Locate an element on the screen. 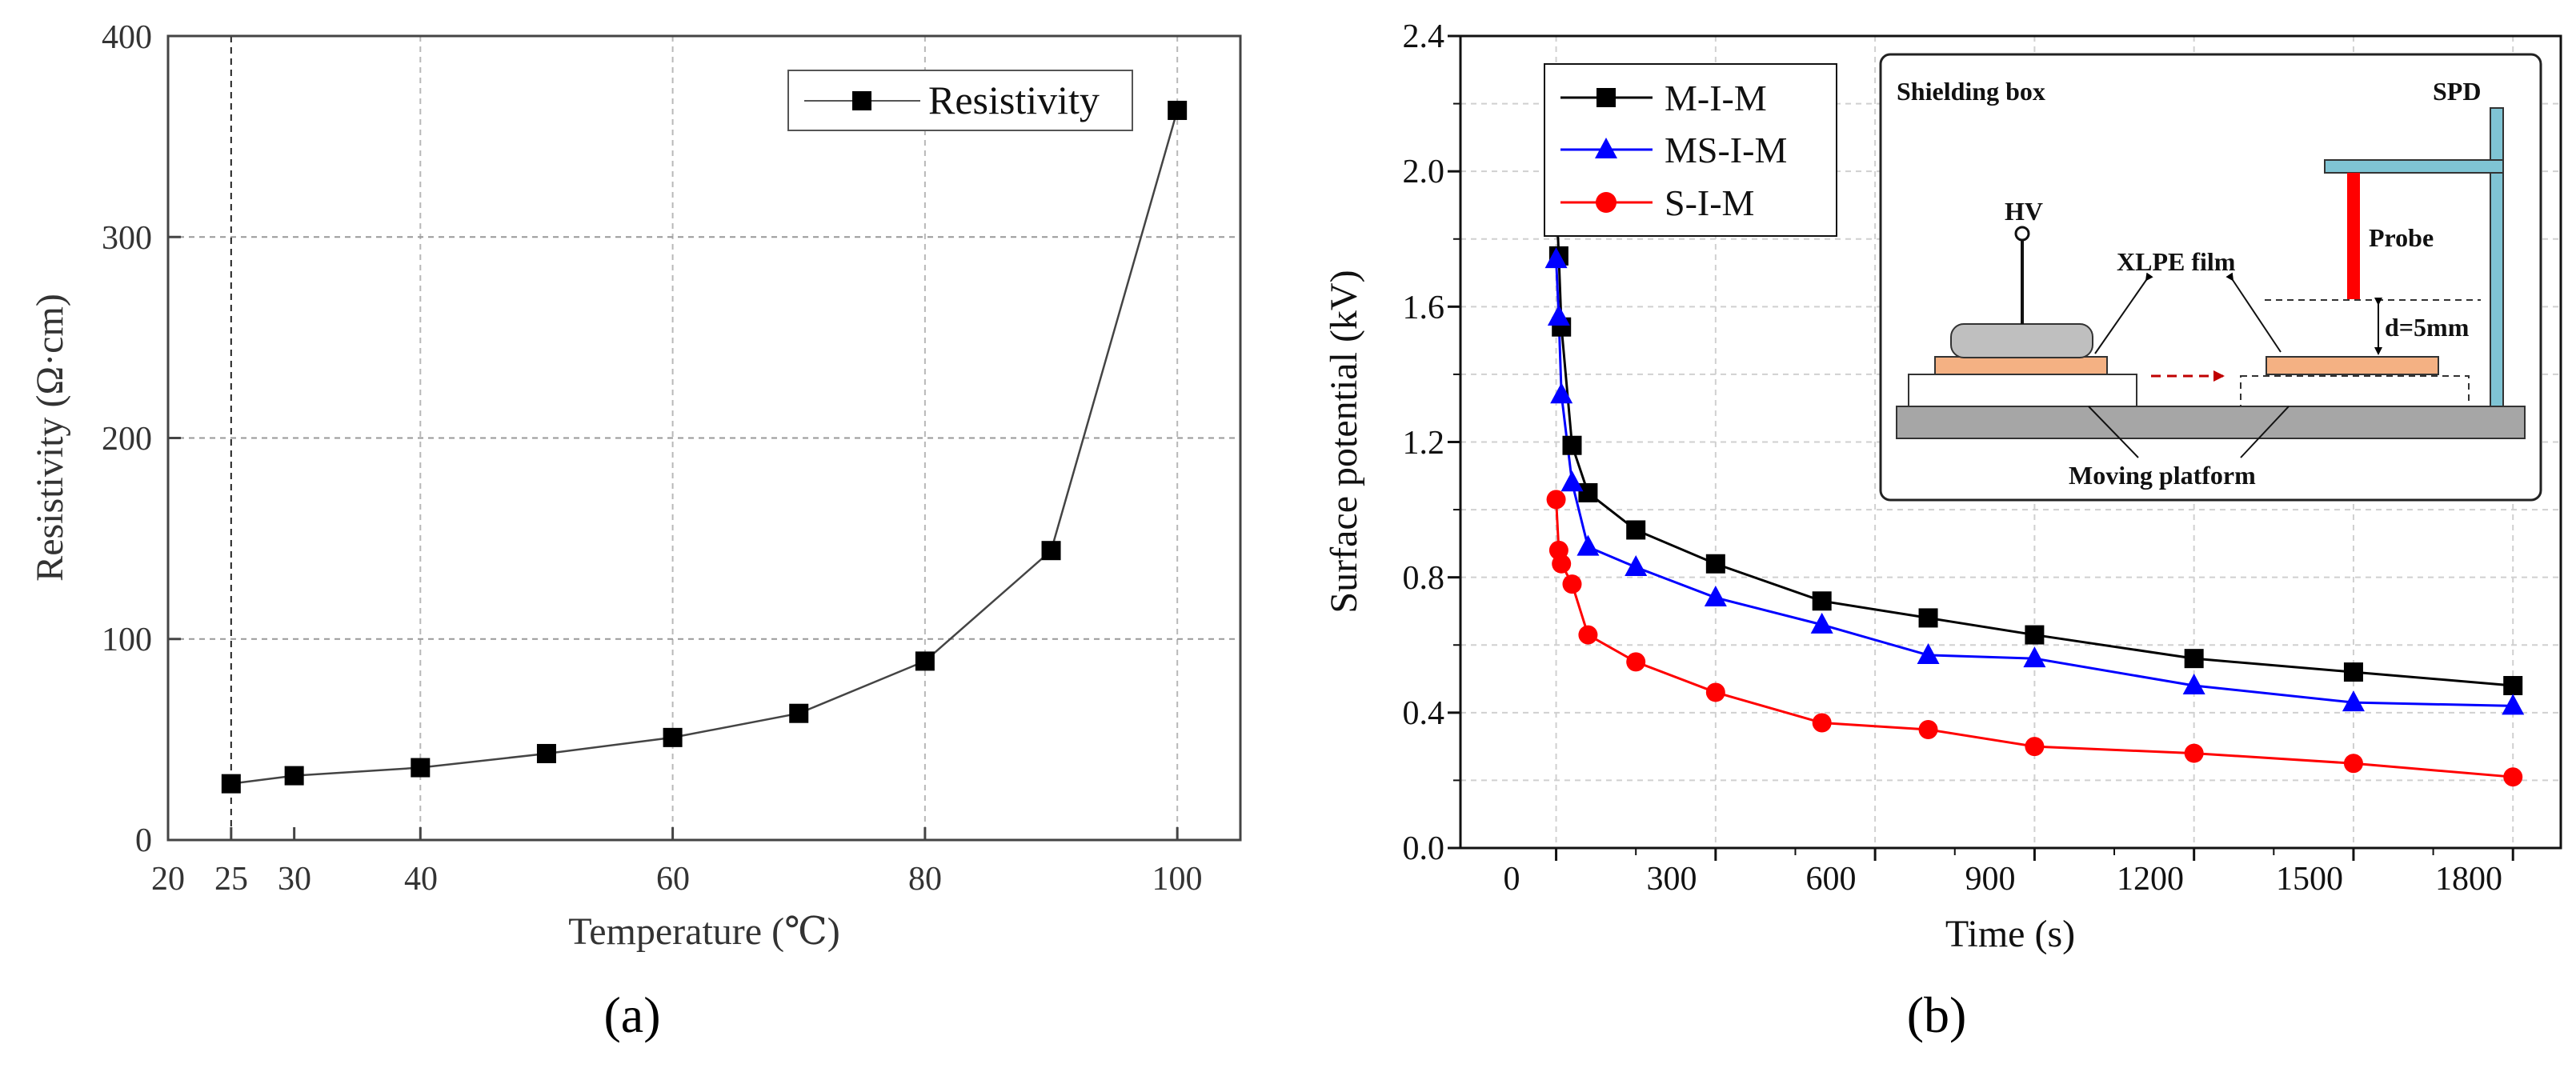  b-legend-label-msim: MS-I-M is located at coordinates (1726, 150).